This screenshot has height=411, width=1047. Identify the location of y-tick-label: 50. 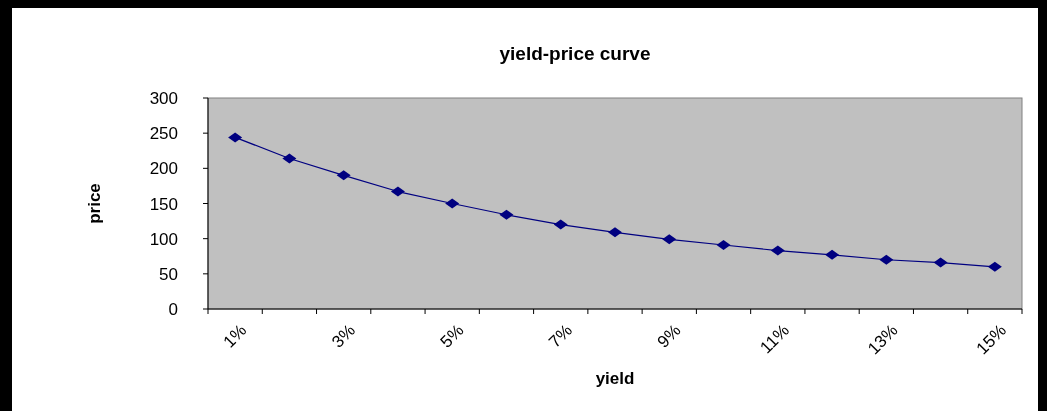
(168, 274).